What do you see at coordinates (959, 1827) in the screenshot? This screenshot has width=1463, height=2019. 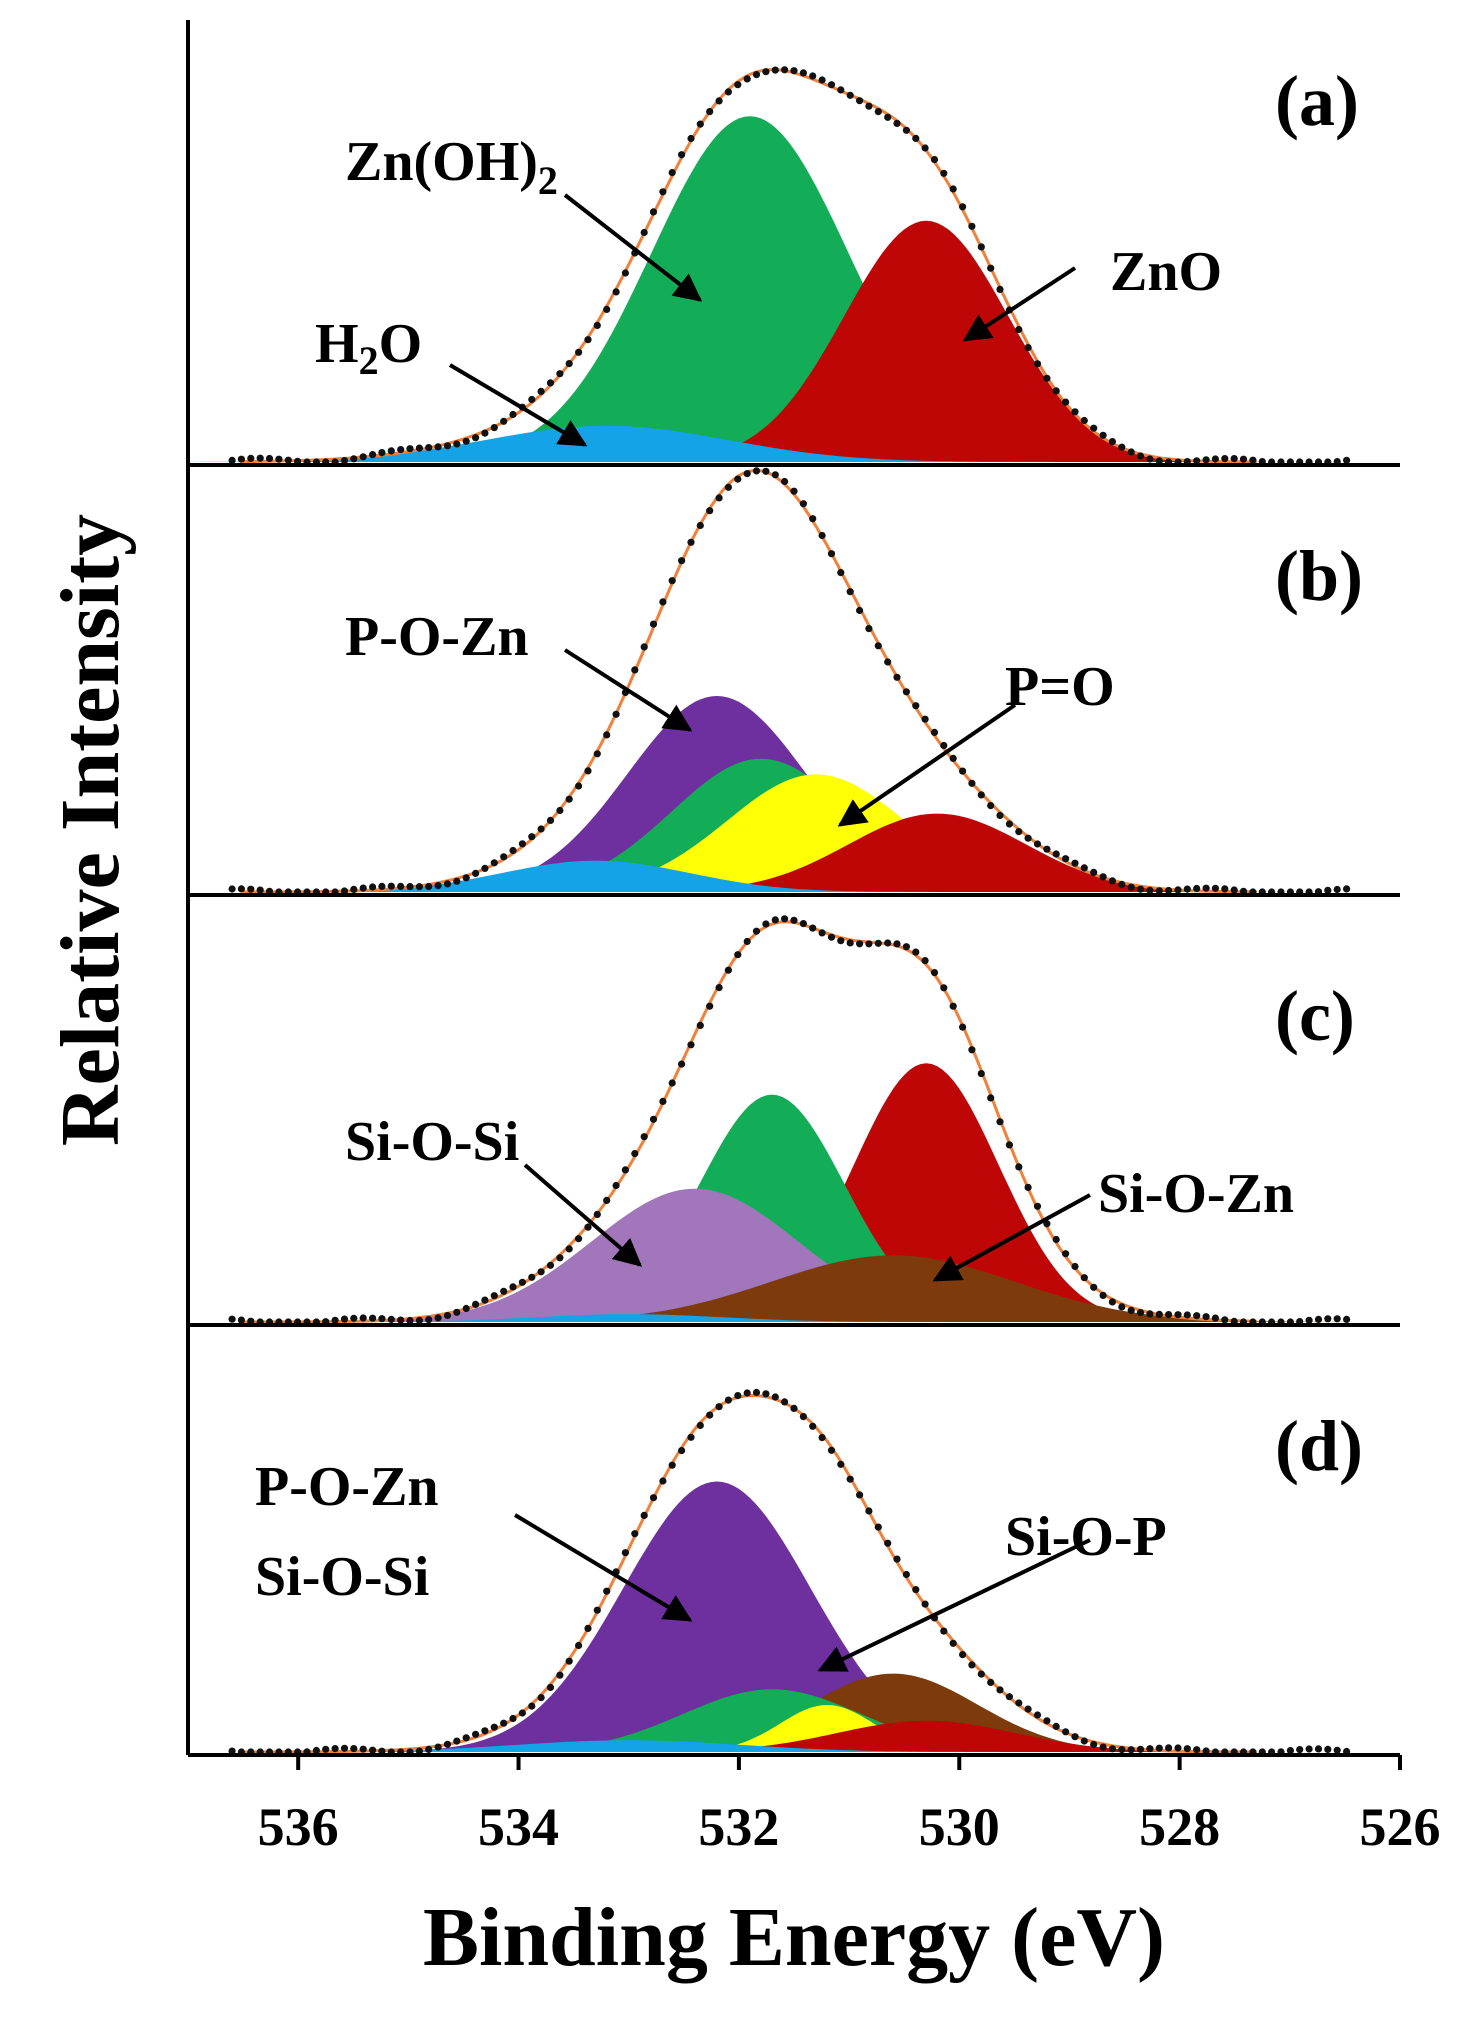 I see `x-tick-label-530: 530` at bounding box center [959, 1827].